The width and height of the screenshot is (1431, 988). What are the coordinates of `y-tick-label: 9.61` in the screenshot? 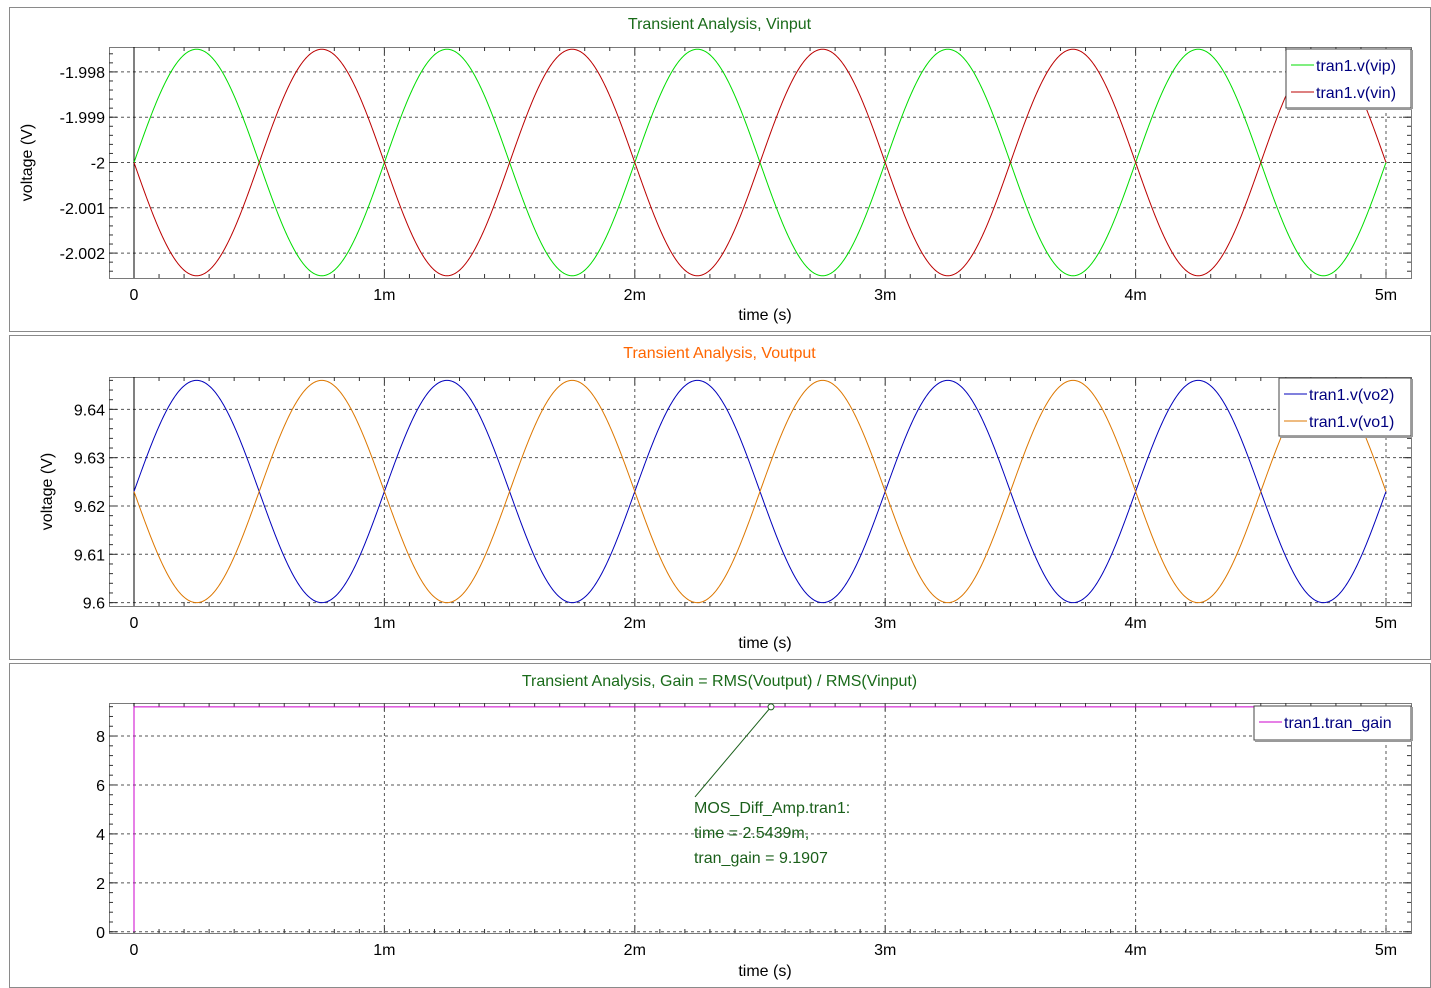 It's located at (89, 555).